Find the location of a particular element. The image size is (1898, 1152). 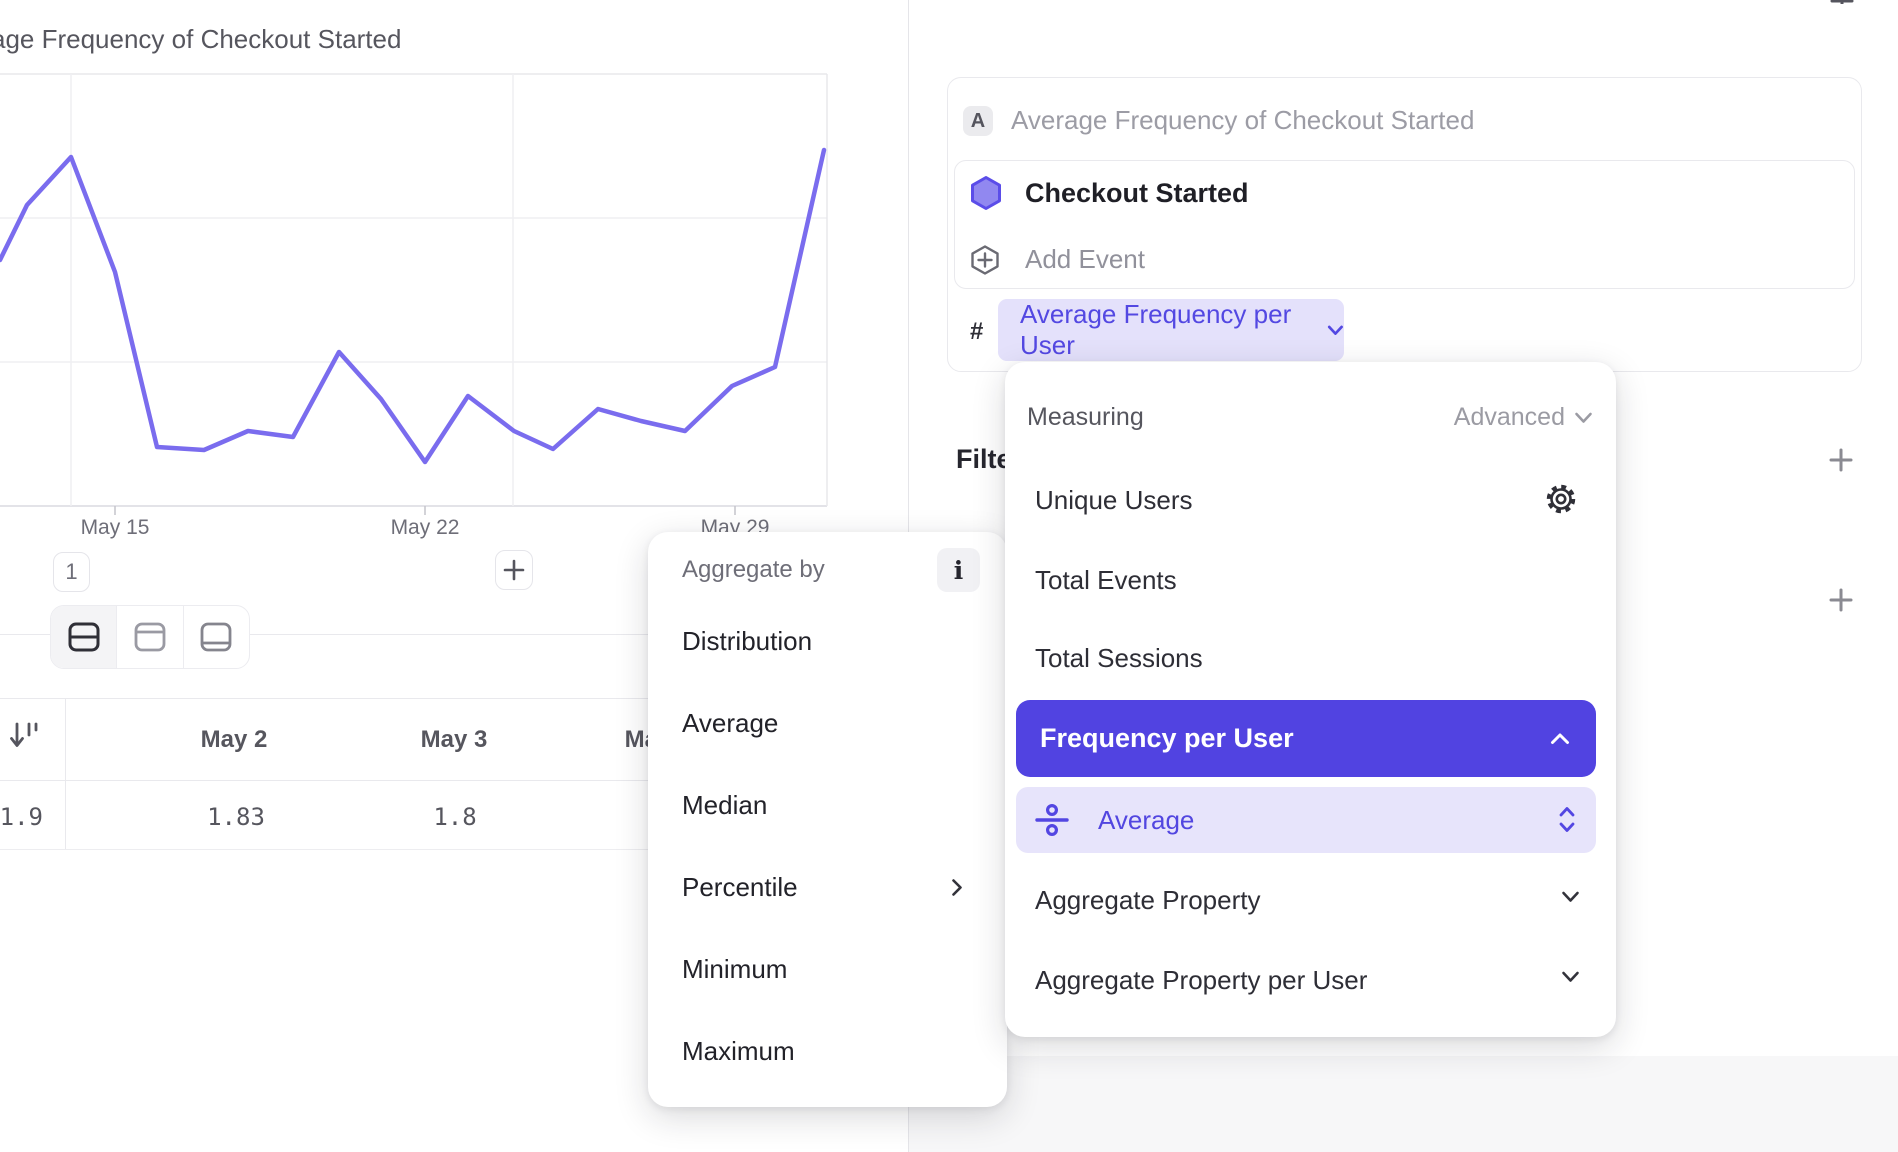

advanced-toggle: Advanced is located at coordinates (1523, 417).